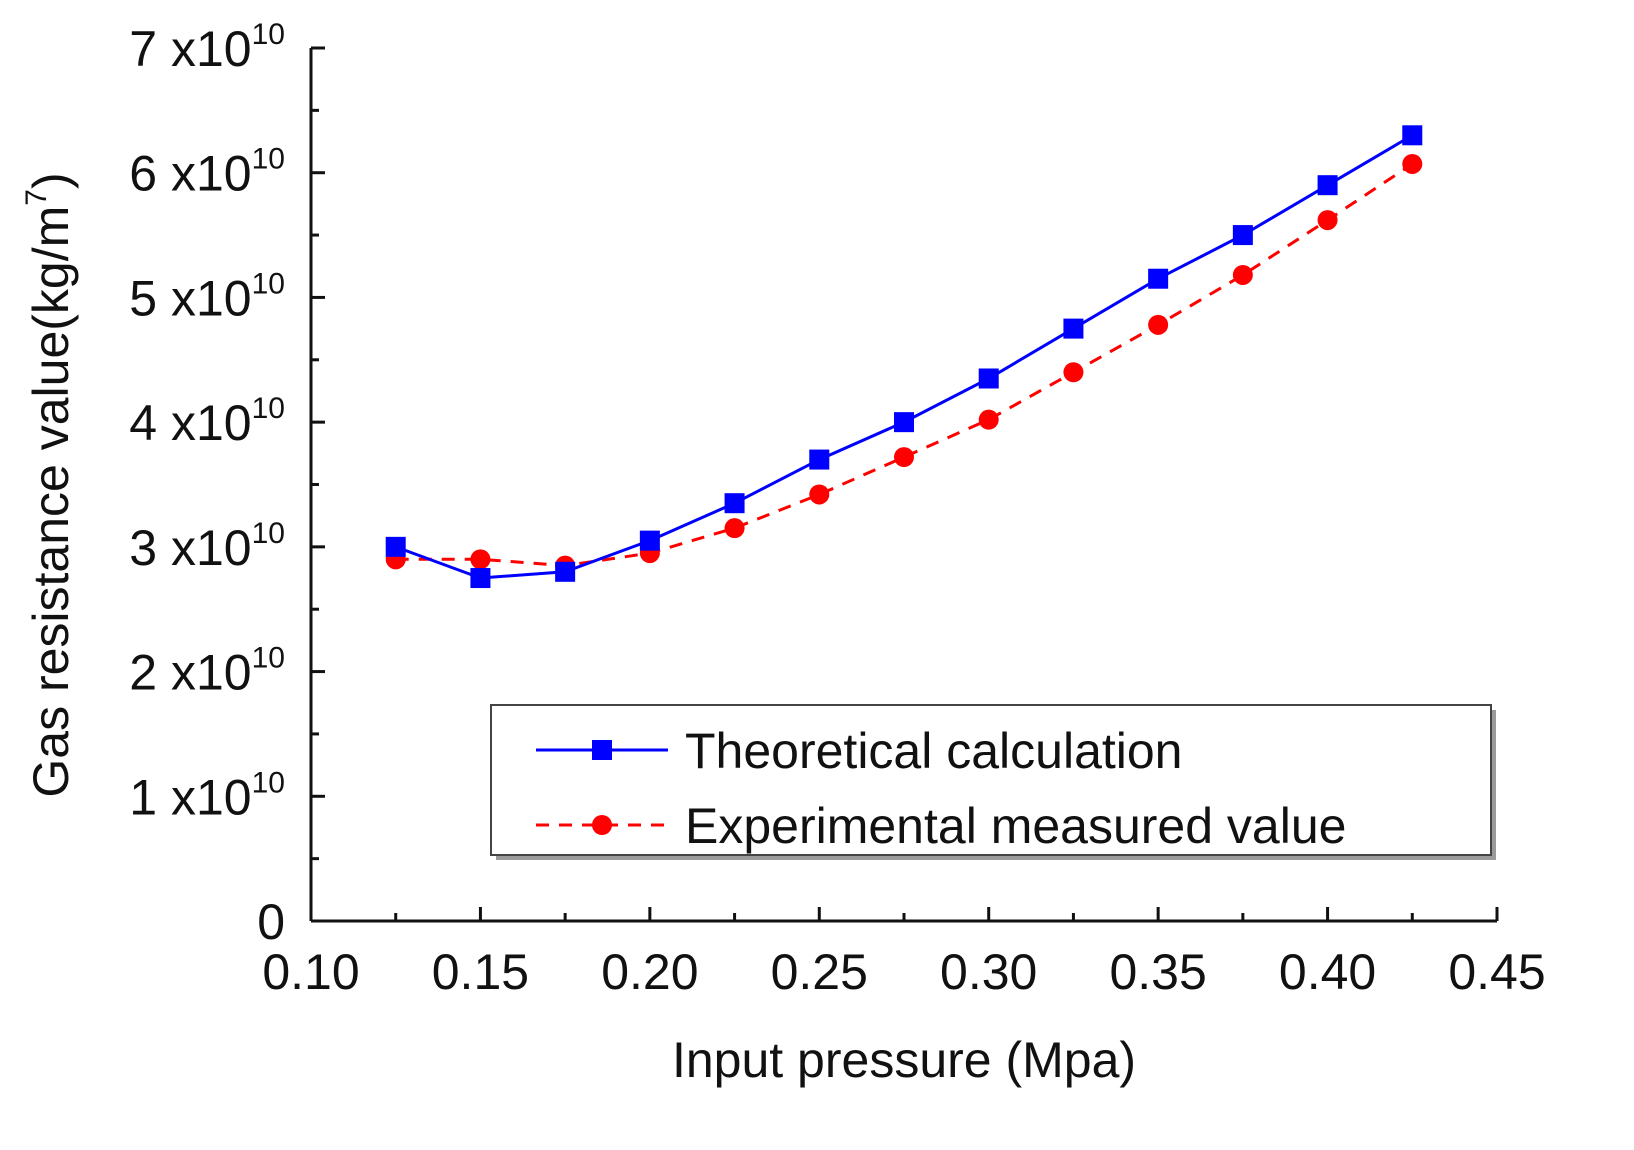 This screenshot has height=1150, width=1634. I want to click on y-tick-label: 6 x10¹⁰, so click(207, 172).